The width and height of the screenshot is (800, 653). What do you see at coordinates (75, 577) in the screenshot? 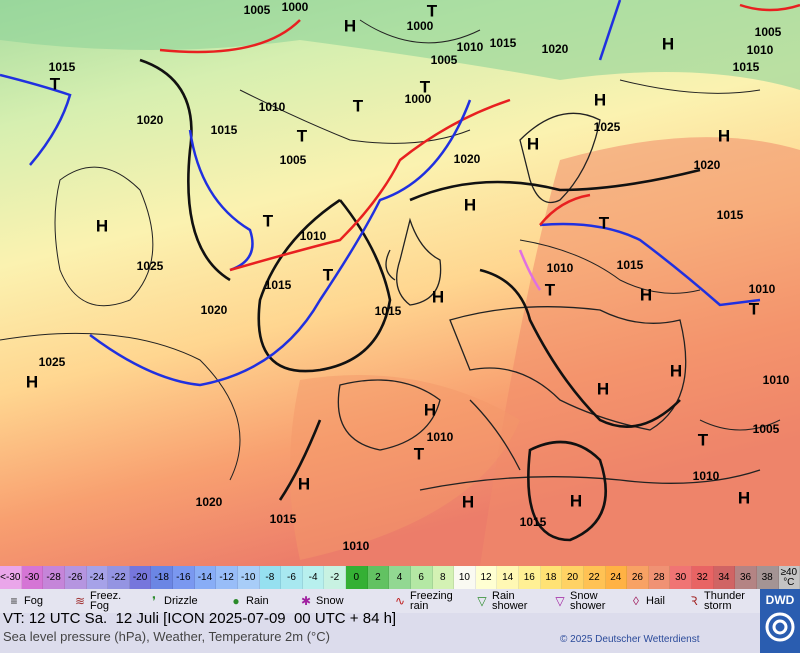
I see `scale-cell: -26` at bounding box center [75, 577].